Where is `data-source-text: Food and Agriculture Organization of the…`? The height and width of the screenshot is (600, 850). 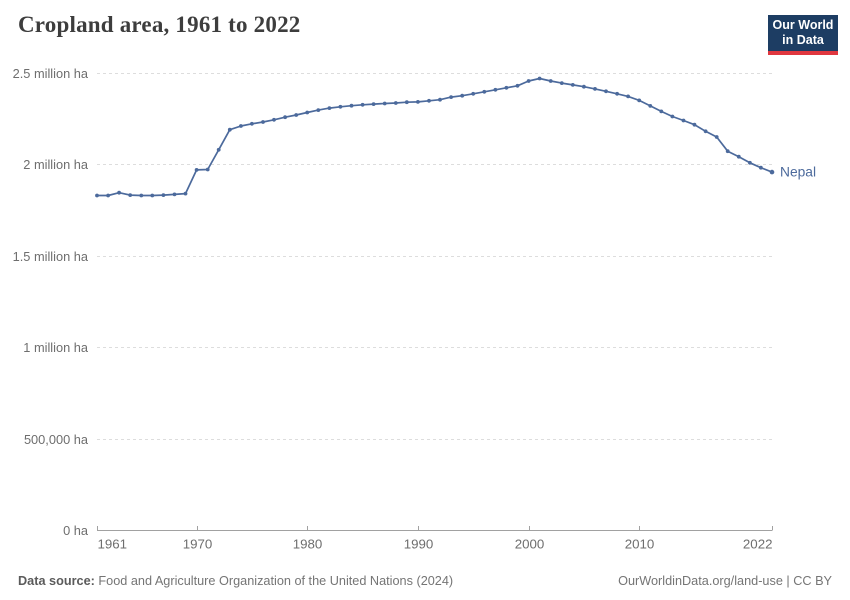
data-source-text: Food and Agriculture Organization of the… is located at coordinates (274, 581).